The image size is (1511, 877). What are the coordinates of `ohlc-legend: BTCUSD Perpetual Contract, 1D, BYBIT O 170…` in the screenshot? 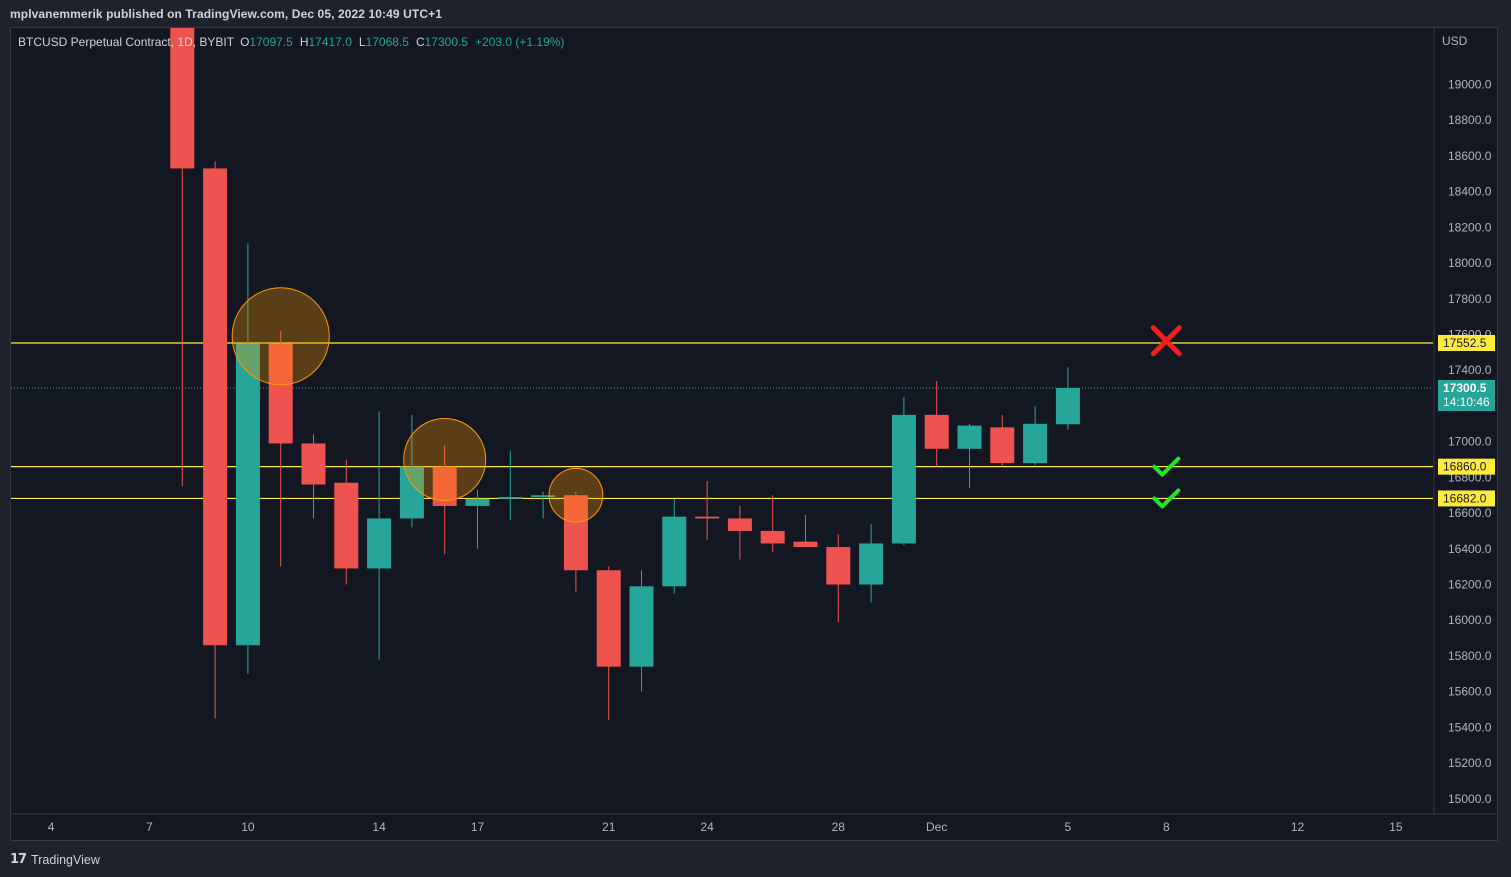 It's located at (291, 42).